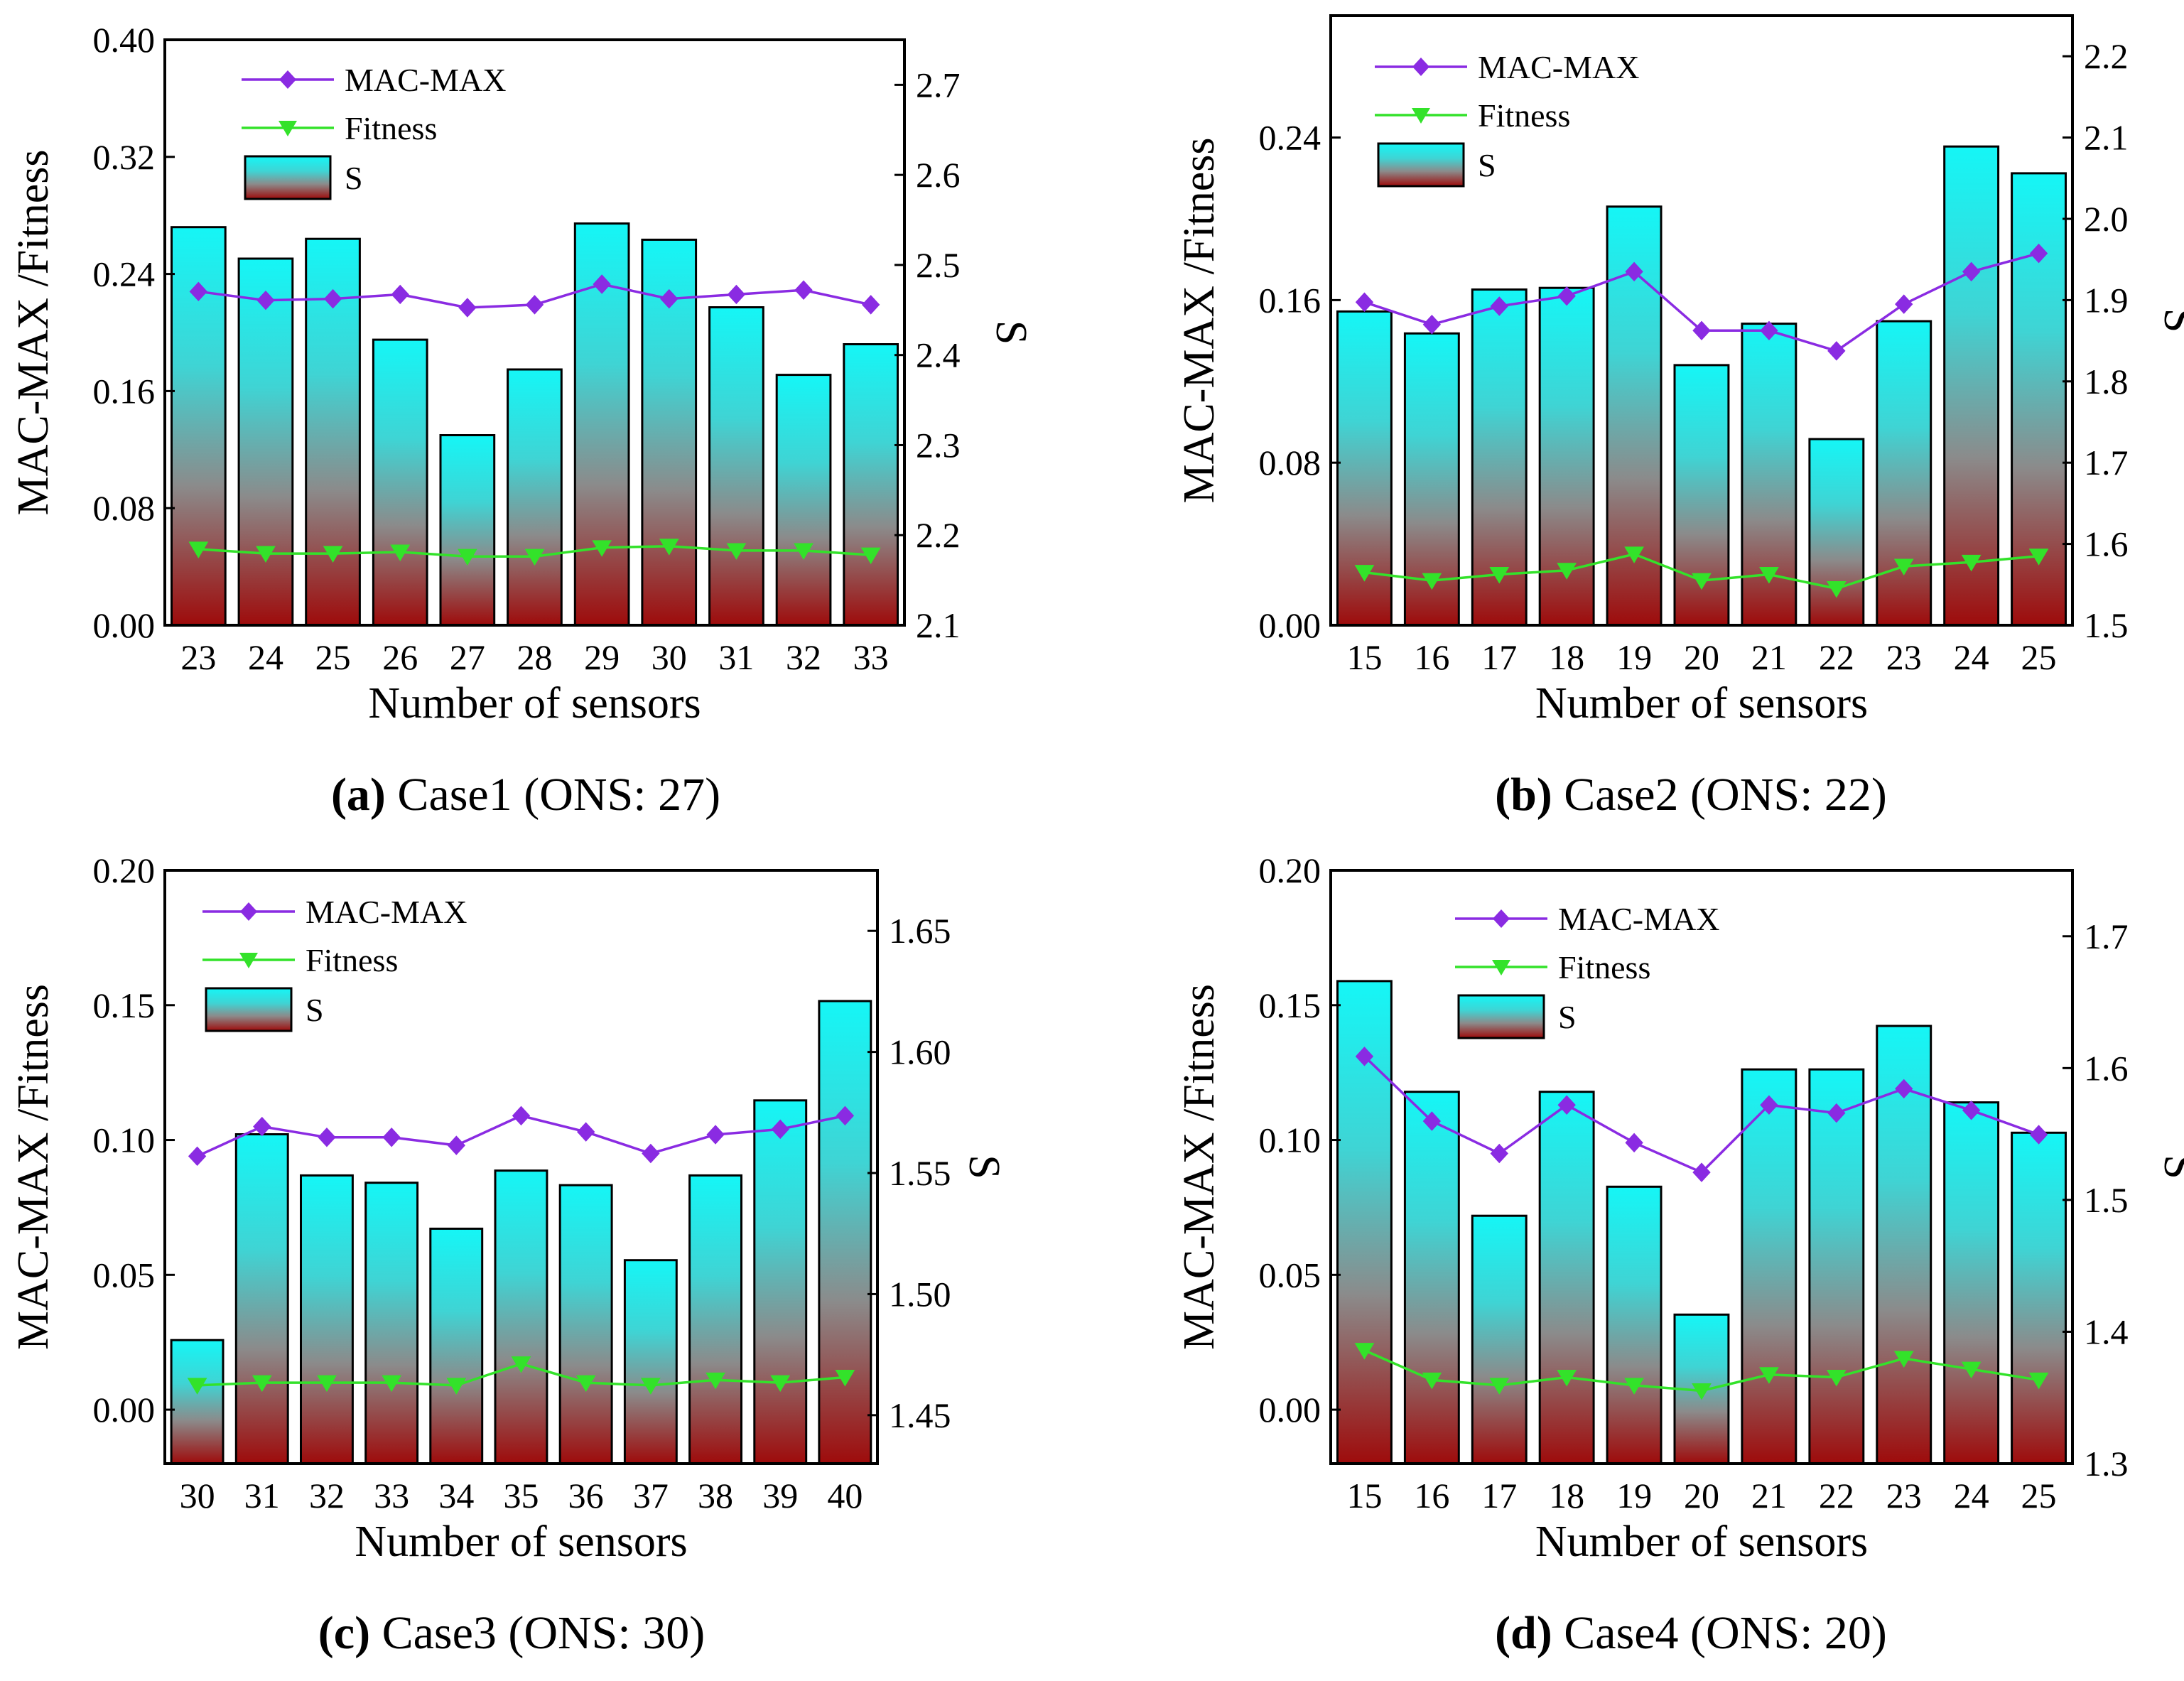 This screenshot has width=2184, height=1681. I want to click on mac-max-line, so click(1701, 1114).